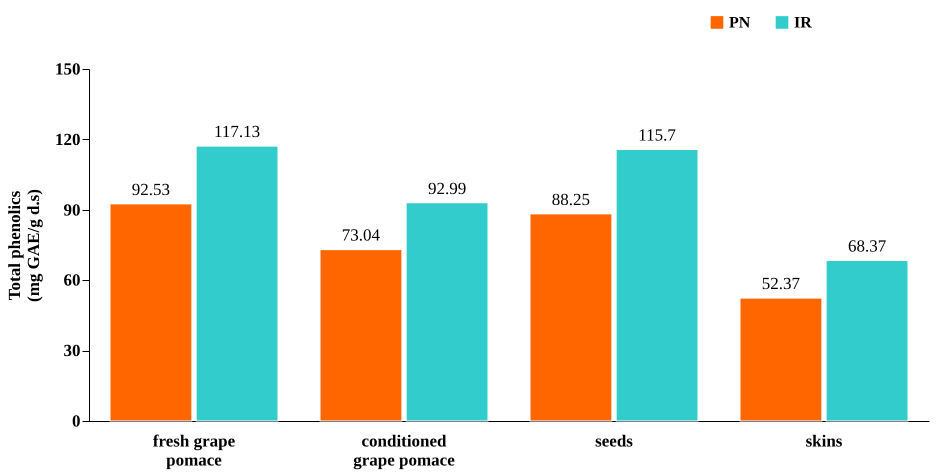  What do you see at coordinates (67, 139) in the screenshot?
I see `y-tick-label: 120` at bounding box center [67, 139].